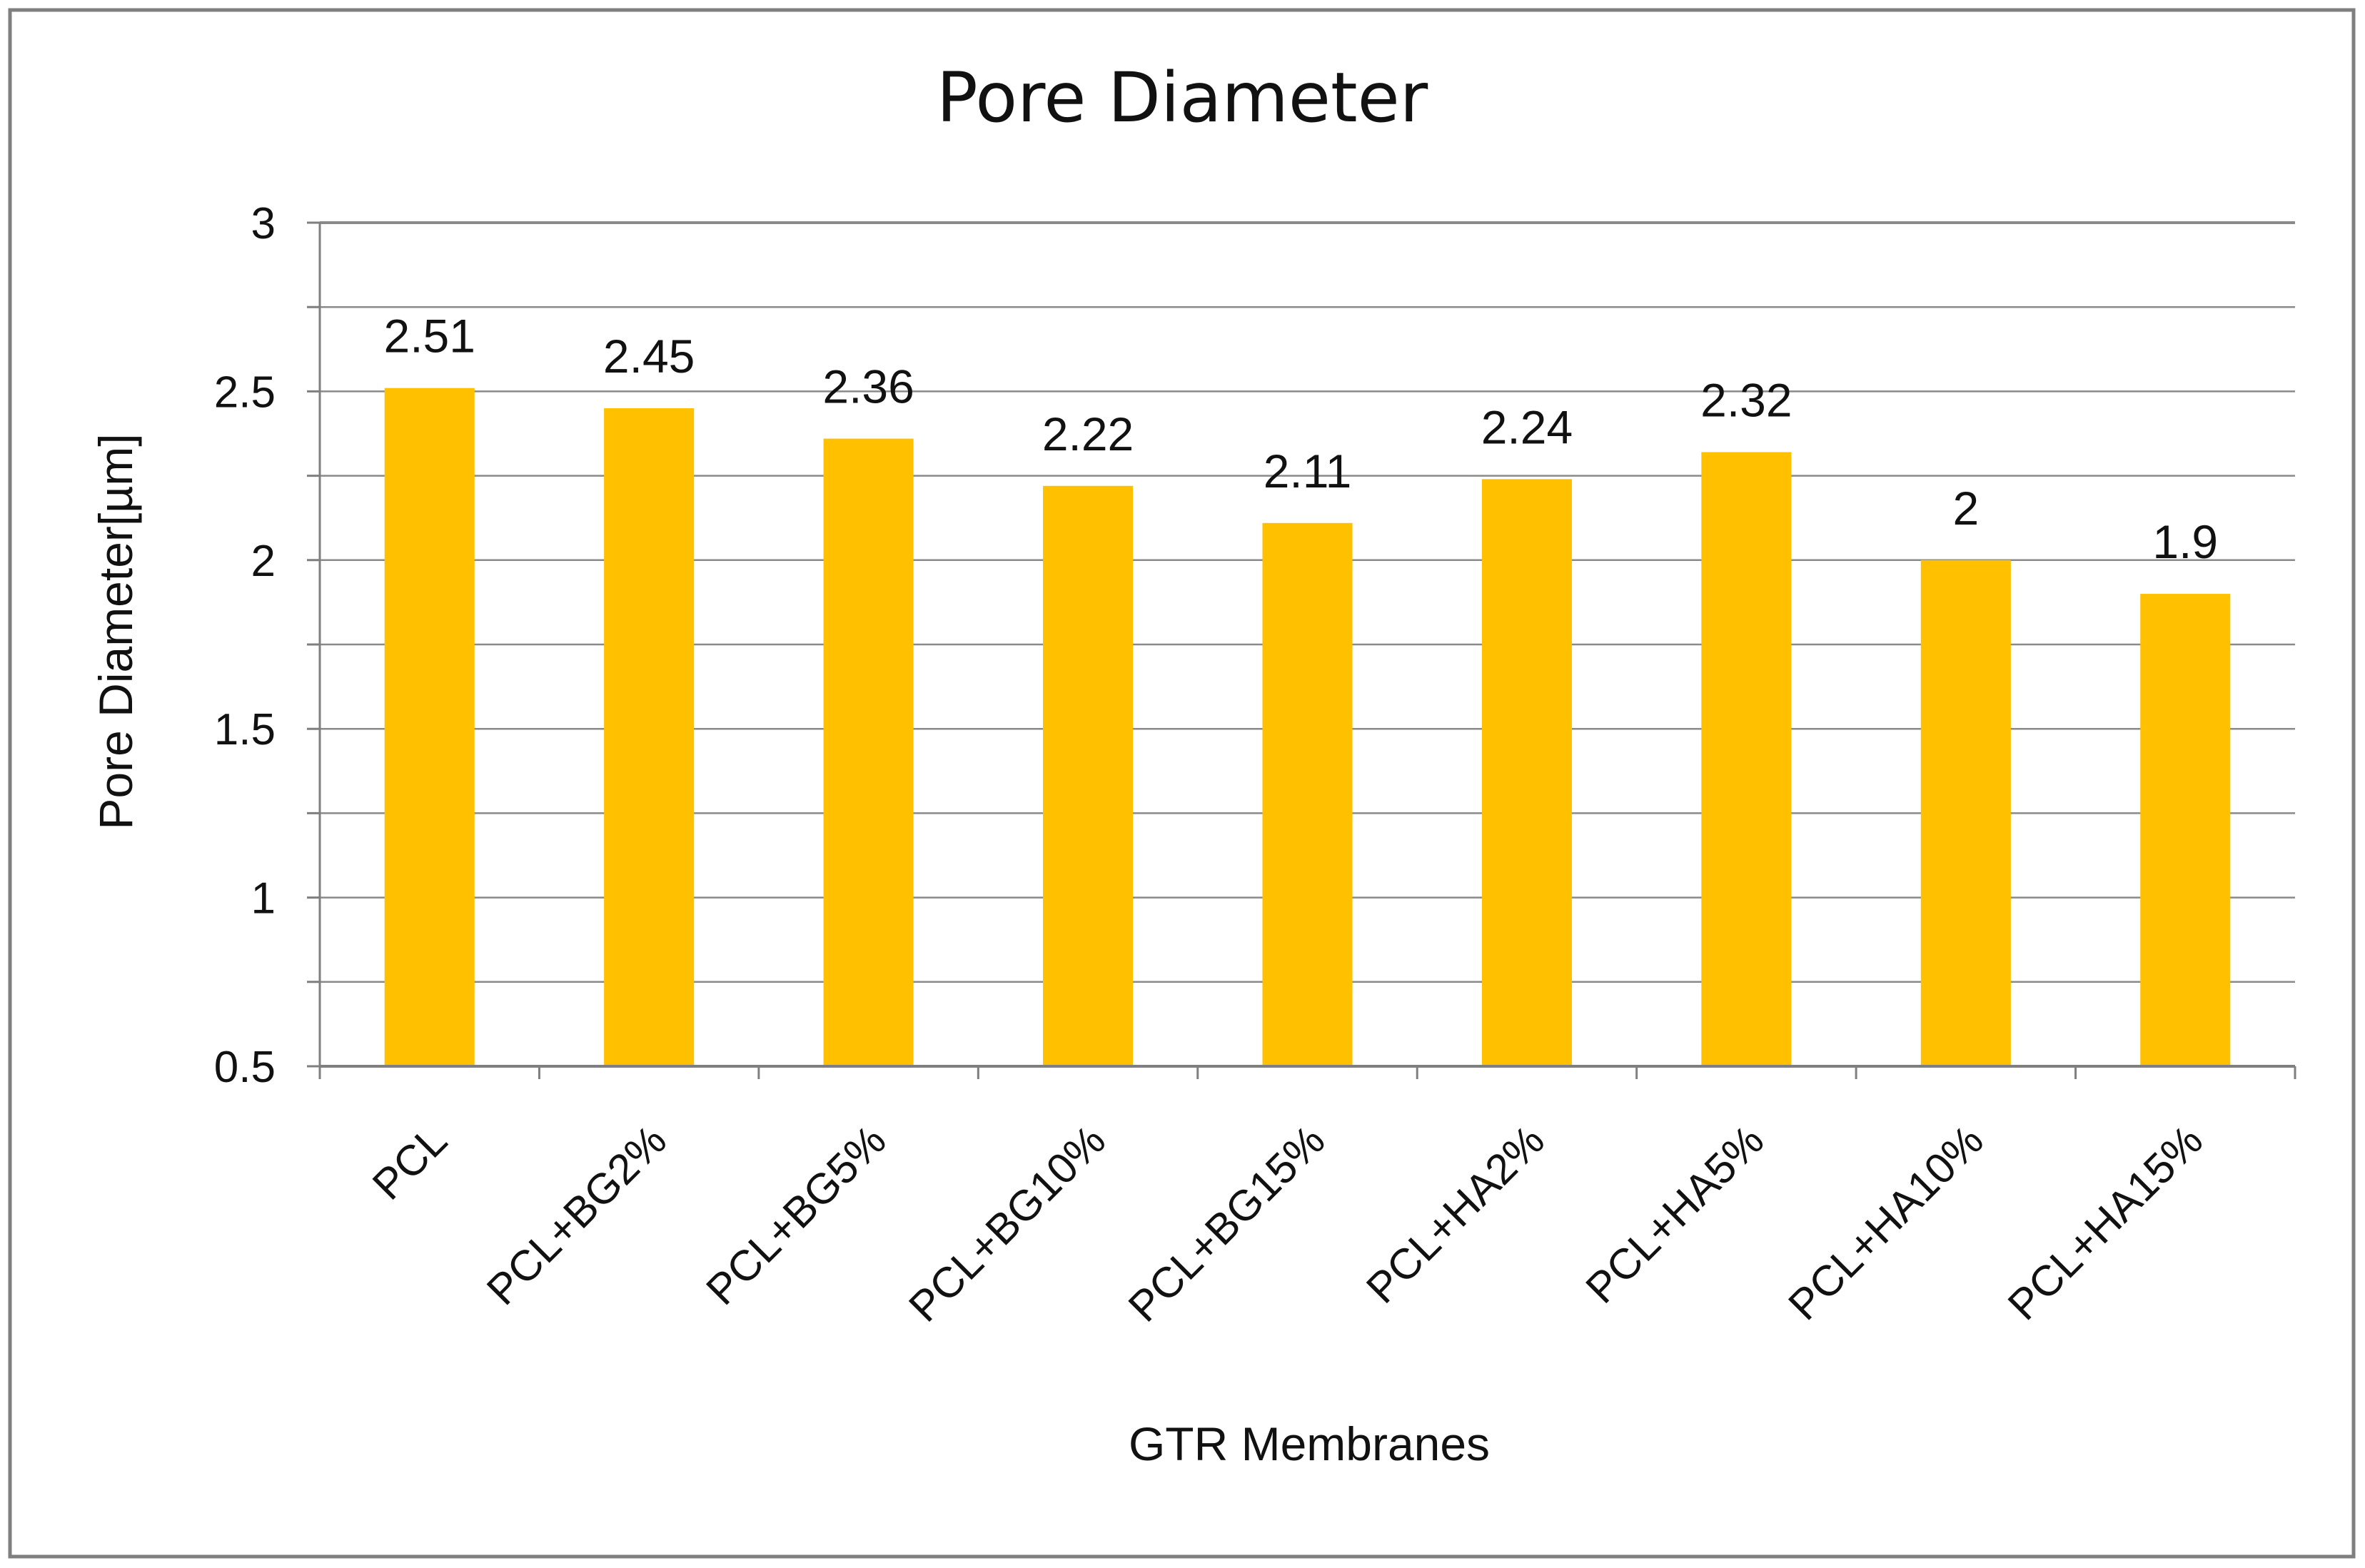 The image size is (2365, 1568). I want to click on x-axis-title: GTR Membranes, so click(1309, 1443).